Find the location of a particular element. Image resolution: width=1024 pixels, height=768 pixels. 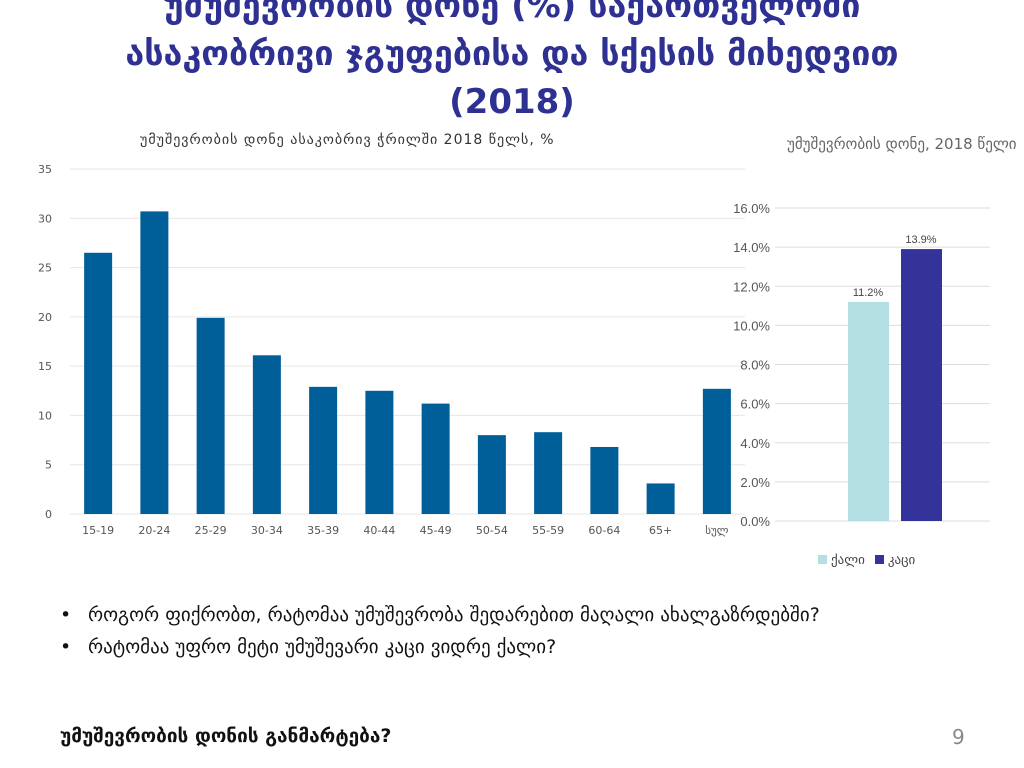

y-tick-label: 6.0% is located at coordinates (755, 404).